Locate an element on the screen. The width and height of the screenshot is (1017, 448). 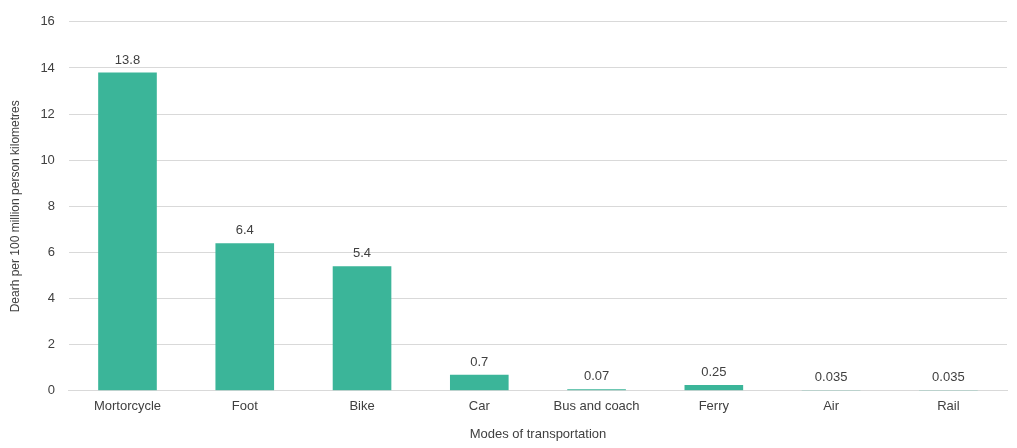
x-tick-label: Bike is located at coordinates (362, 406).